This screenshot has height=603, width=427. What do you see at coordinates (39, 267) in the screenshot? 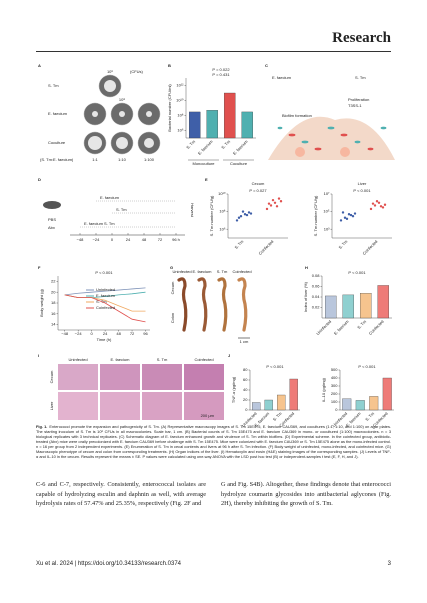
I see `panel-label: F` at bounding box center [39, 267].